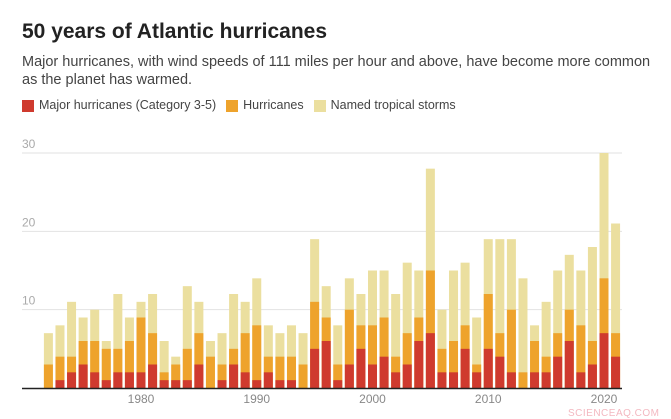  Describe the element at coordinates (129, 364) in the screenshot. I see `bar-hurricanes-1979` at that location.